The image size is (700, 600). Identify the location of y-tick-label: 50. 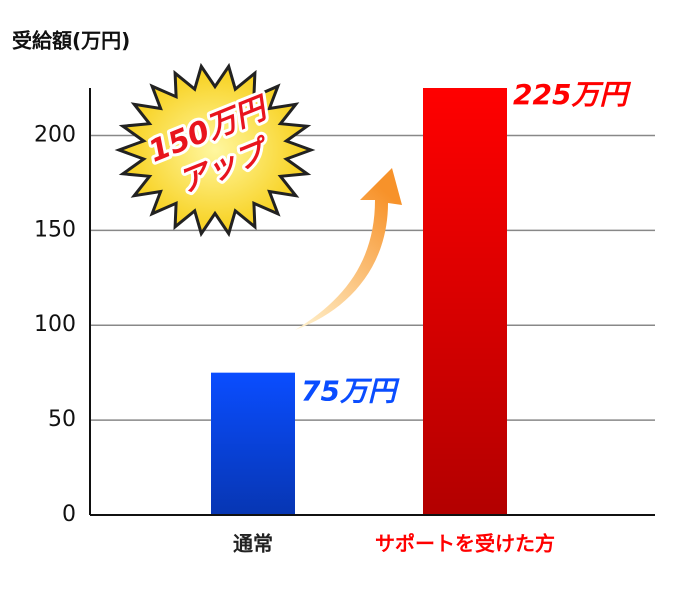
(62, 419).